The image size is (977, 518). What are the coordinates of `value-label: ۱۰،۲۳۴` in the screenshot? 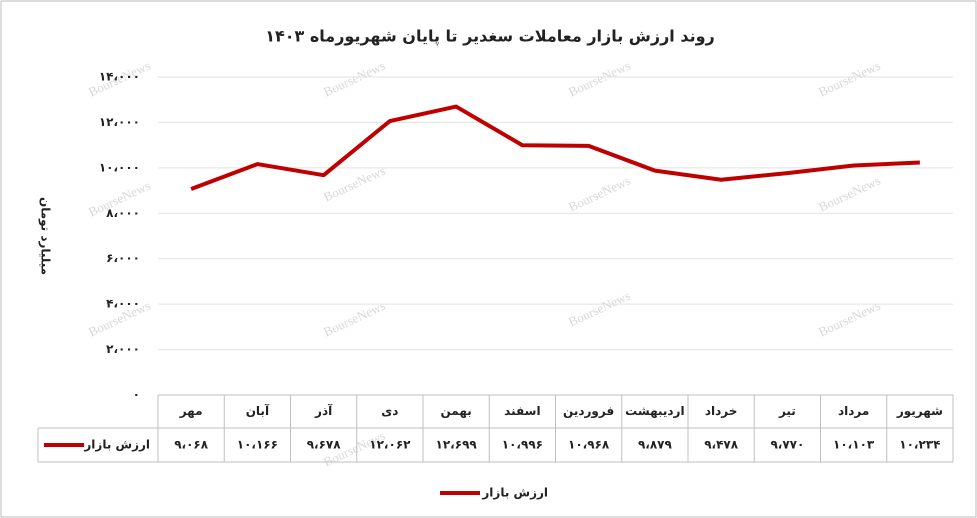 It's located at (919, 445).